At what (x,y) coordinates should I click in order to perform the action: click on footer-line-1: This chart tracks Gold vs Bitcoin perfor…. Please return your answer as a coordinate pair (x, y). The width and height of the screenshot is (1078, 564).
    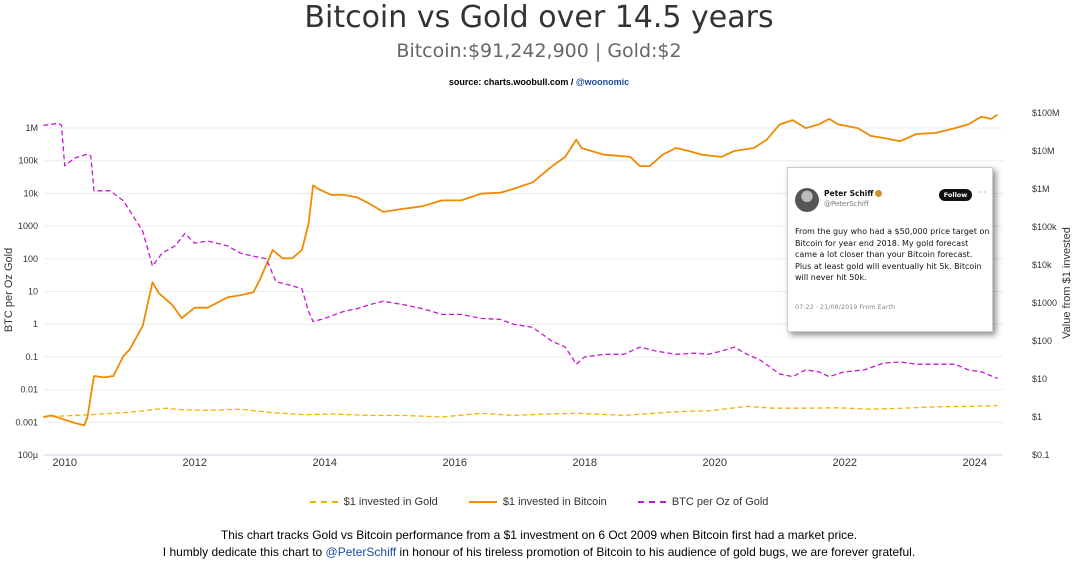
    Looking at the image, I should click on (539, 535).